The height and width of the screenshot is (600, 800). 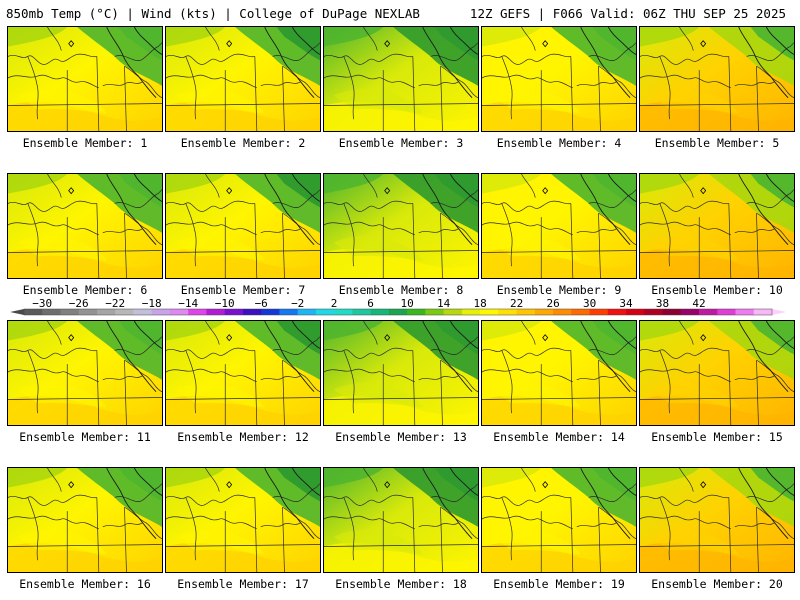 I want to click on colorbar-outline, so click(x=398, y=312).